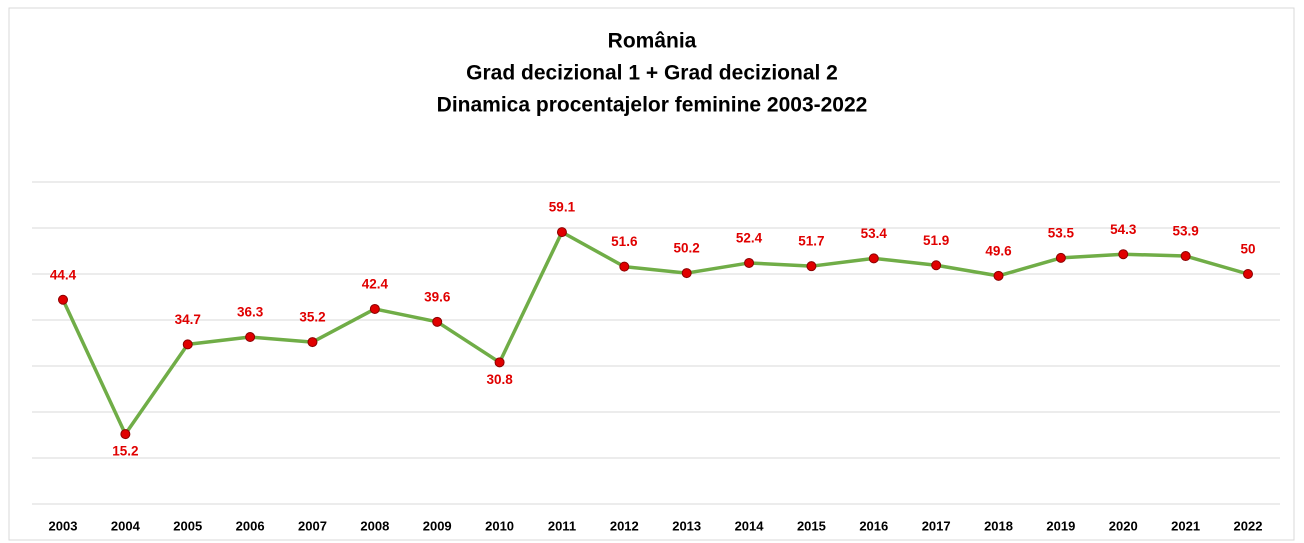 Image resolution: width=1304 pixels, height=543 pixels. What do you see at coordinates (375, 284) in the screenshot?
I see `data-label: 42.4` at bounding box center [375, 284].